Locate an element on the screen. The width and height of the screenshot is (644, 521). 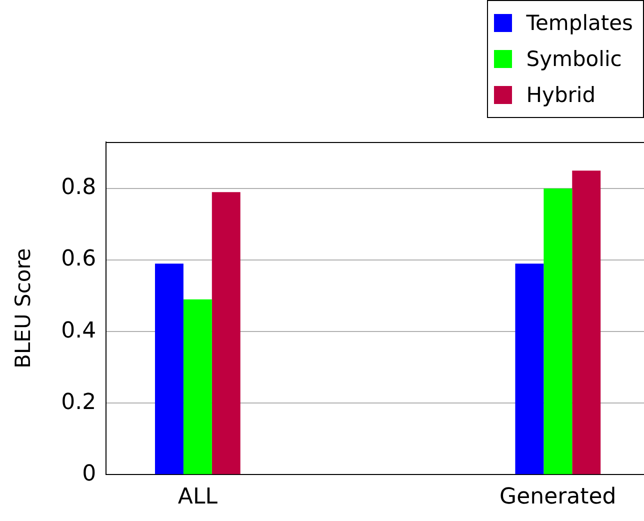
legend-label: Hybrid is located at coordinates (561, 95).